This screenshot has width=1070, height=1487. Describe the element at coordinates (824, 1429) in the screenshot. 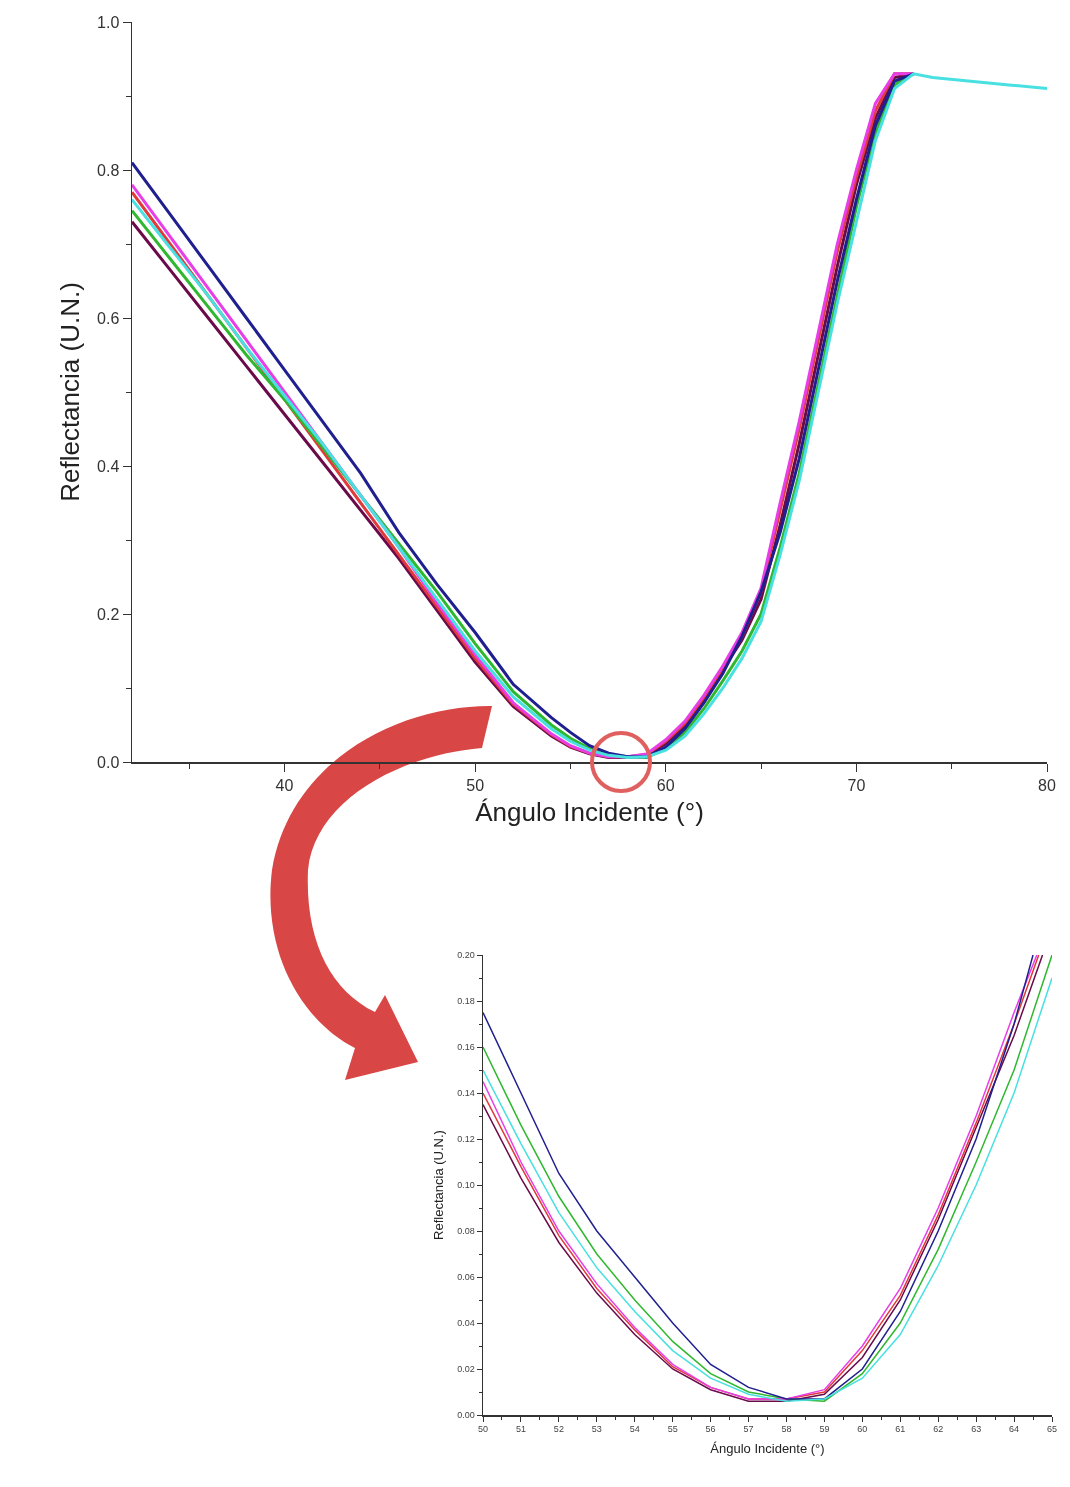

I see `x-tick-label: 59` at that location.